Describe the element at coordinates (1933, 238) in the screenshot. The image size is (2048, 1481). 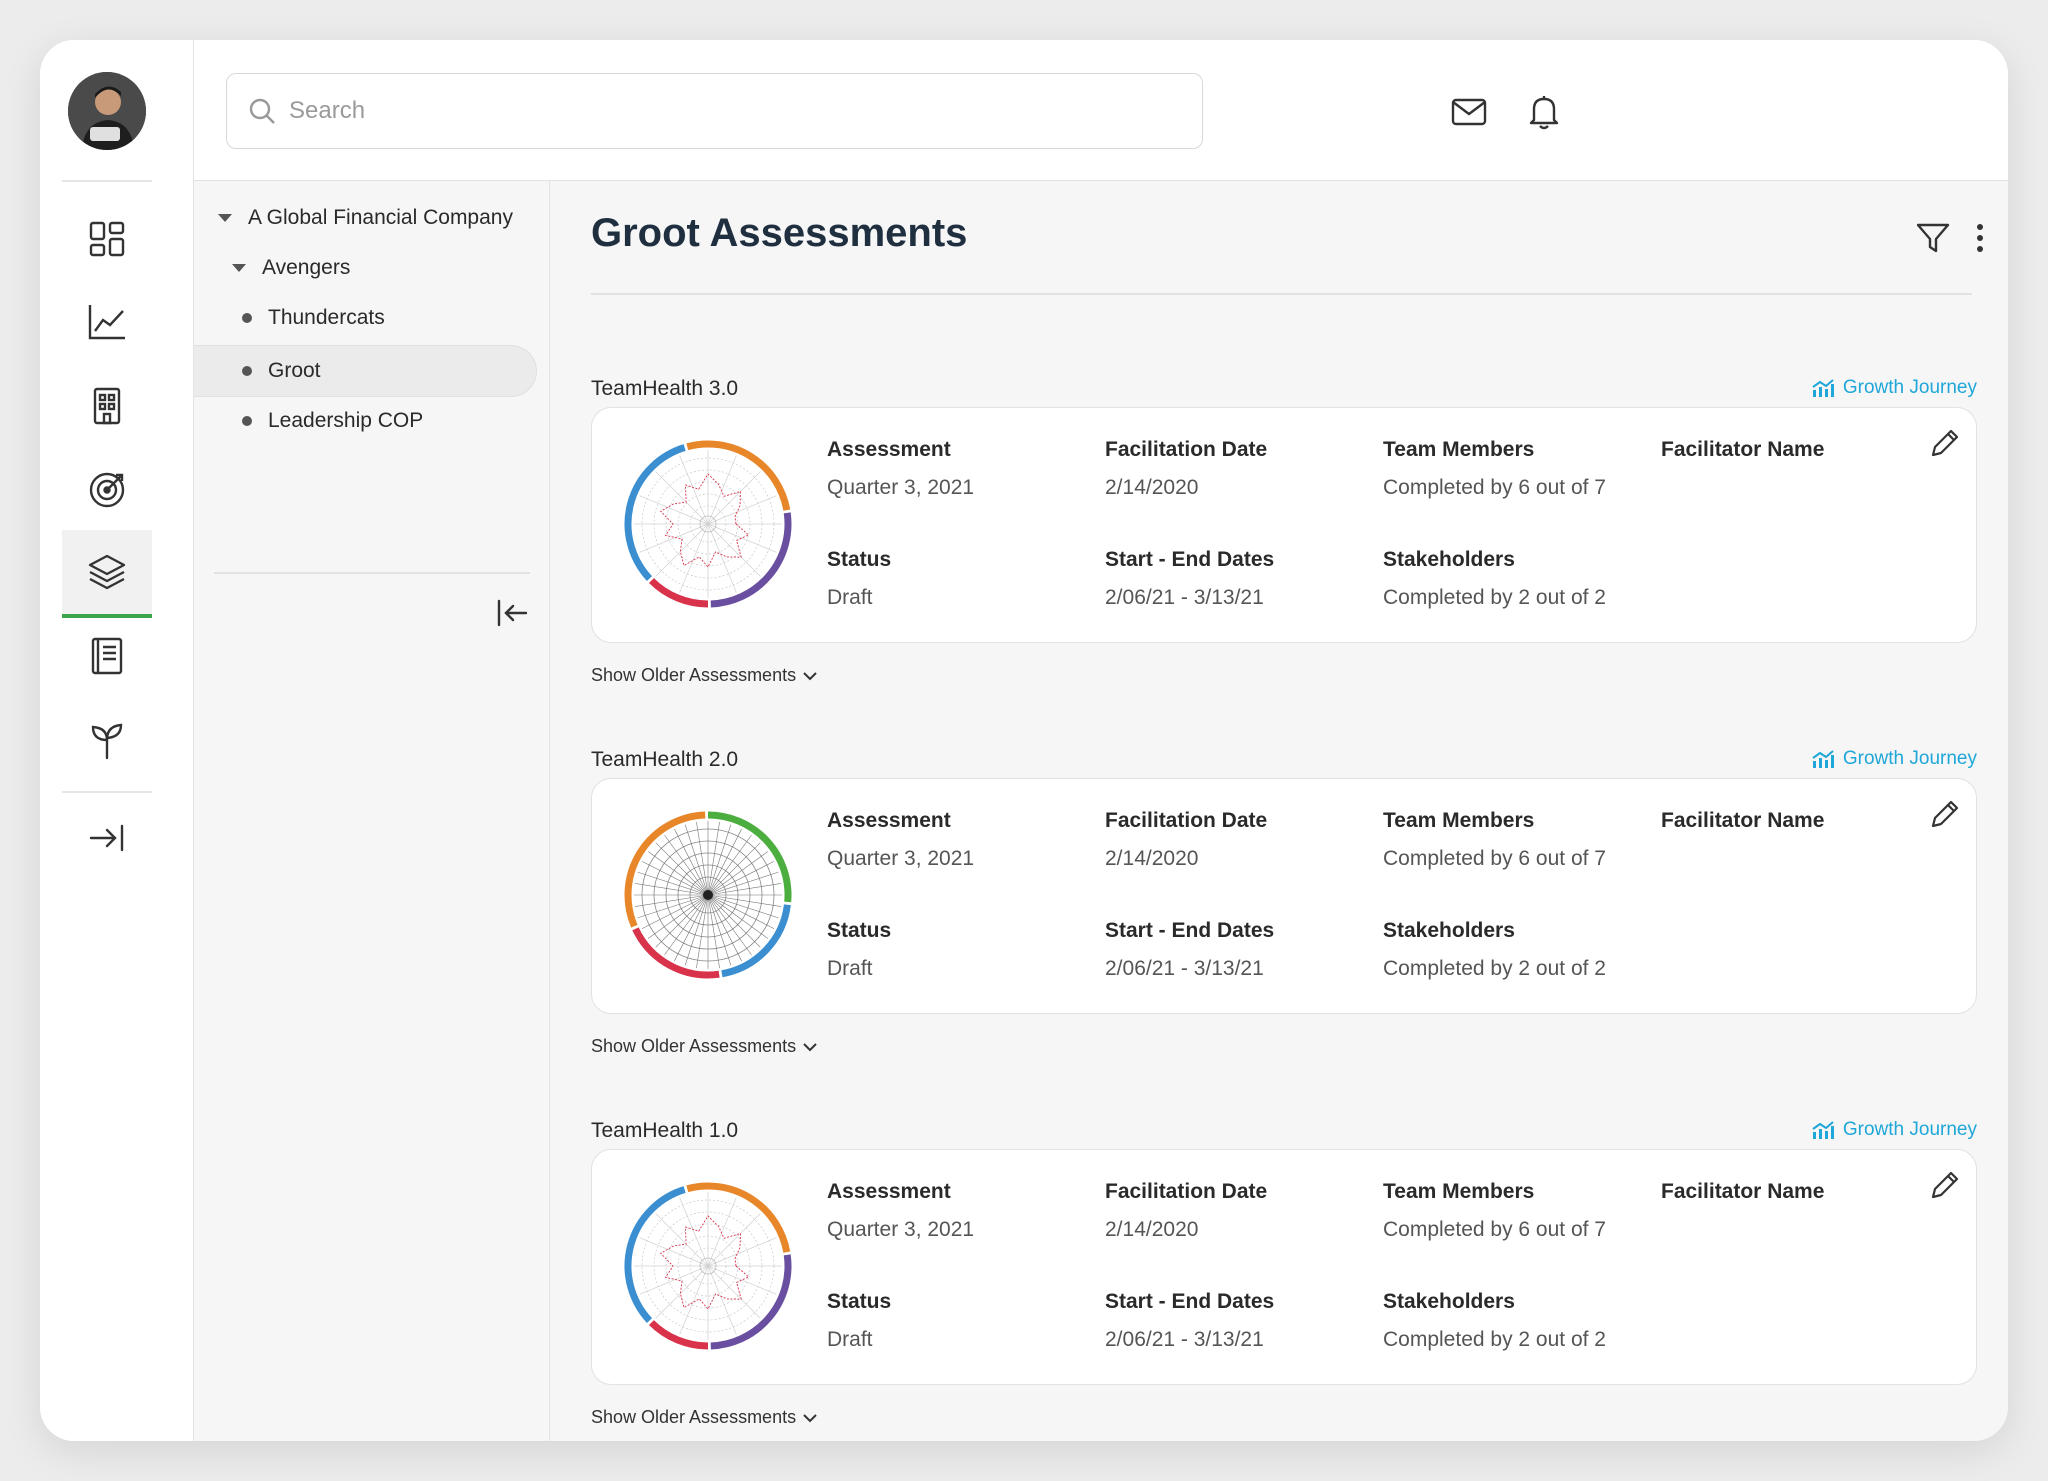
I see `filter-icon` at that location.